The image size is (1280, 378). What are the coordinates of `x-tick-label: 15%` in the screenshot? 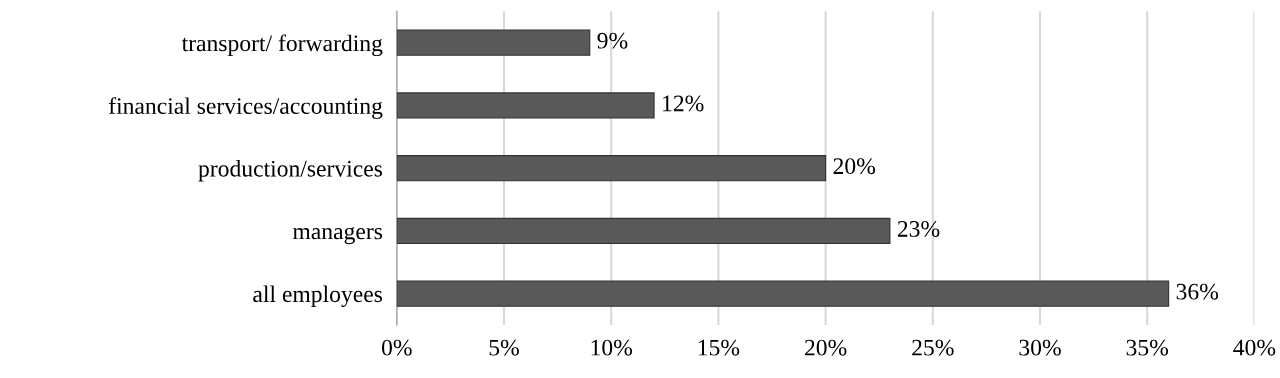 It's located at (719, 347).